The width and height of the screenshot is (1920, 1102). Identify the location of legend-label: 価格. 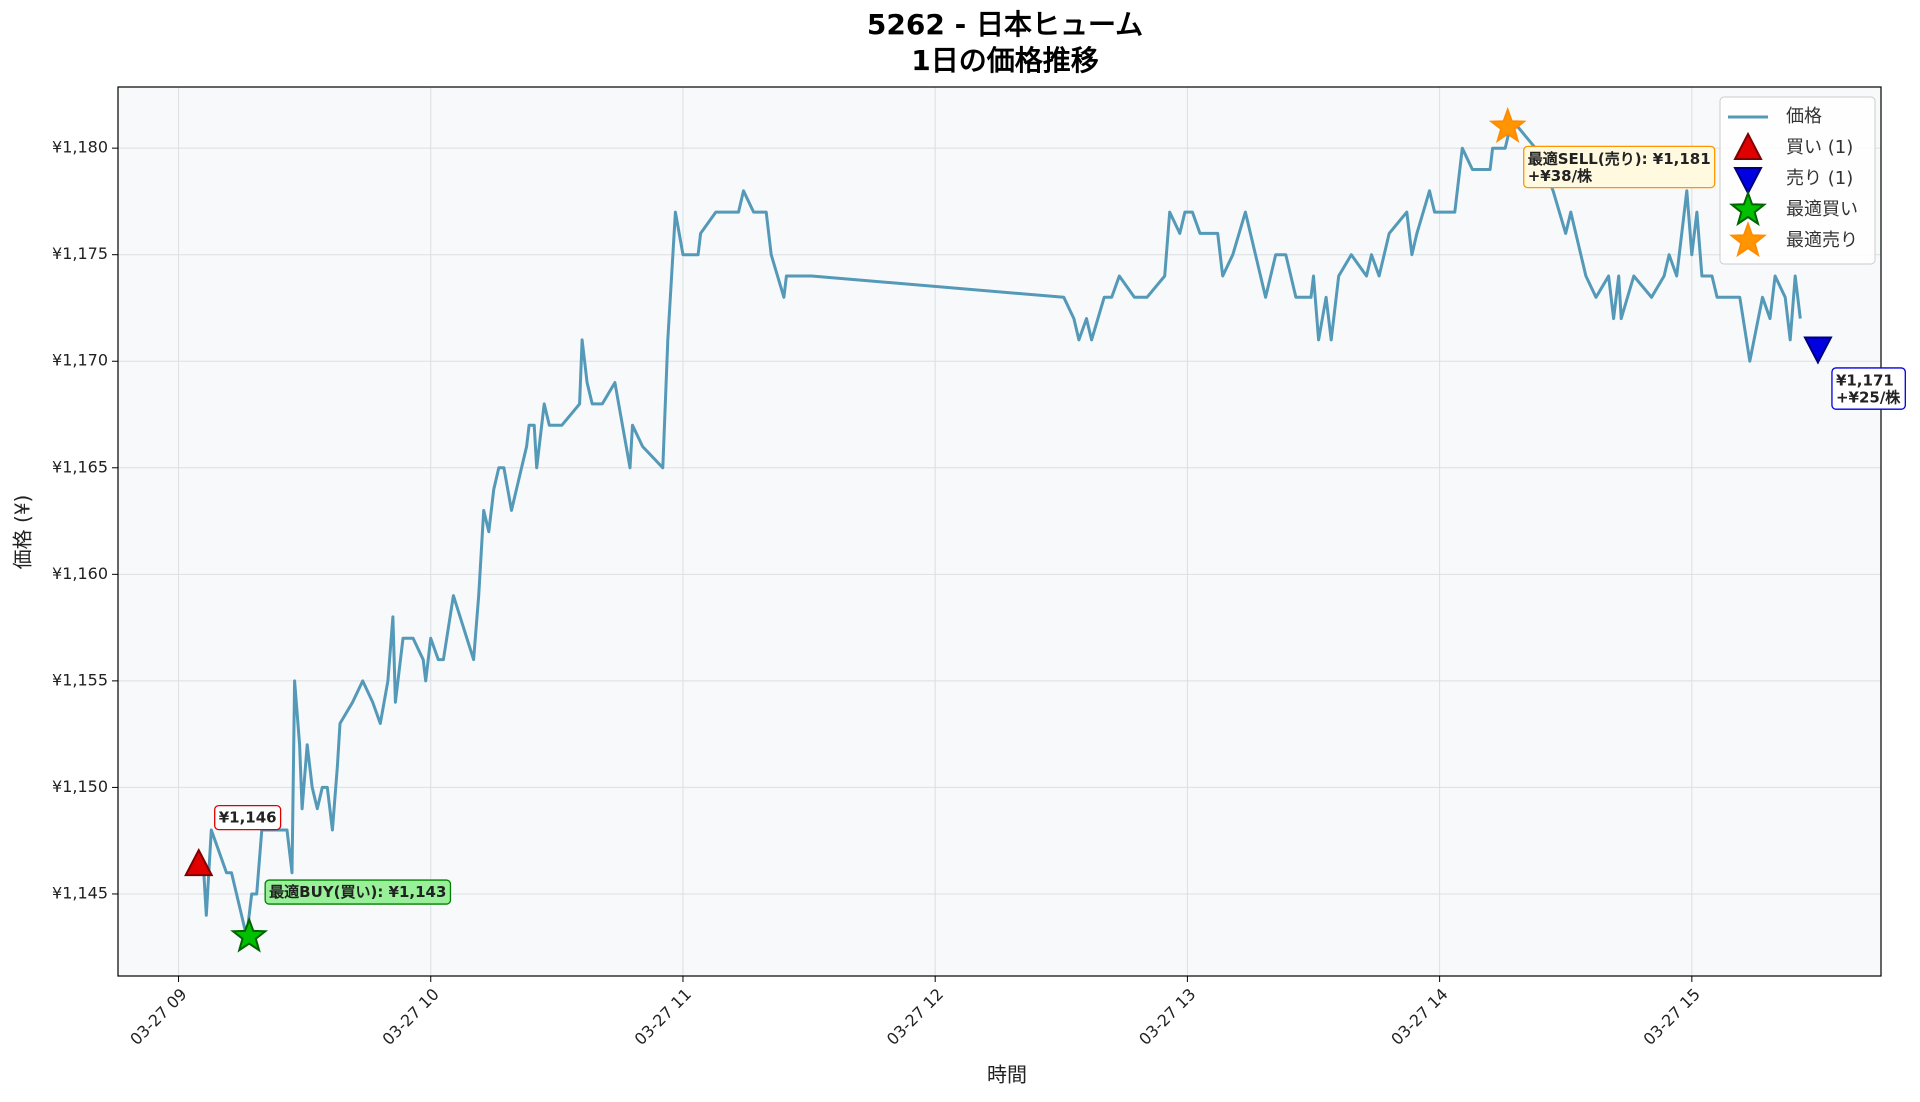
(1804, 116).